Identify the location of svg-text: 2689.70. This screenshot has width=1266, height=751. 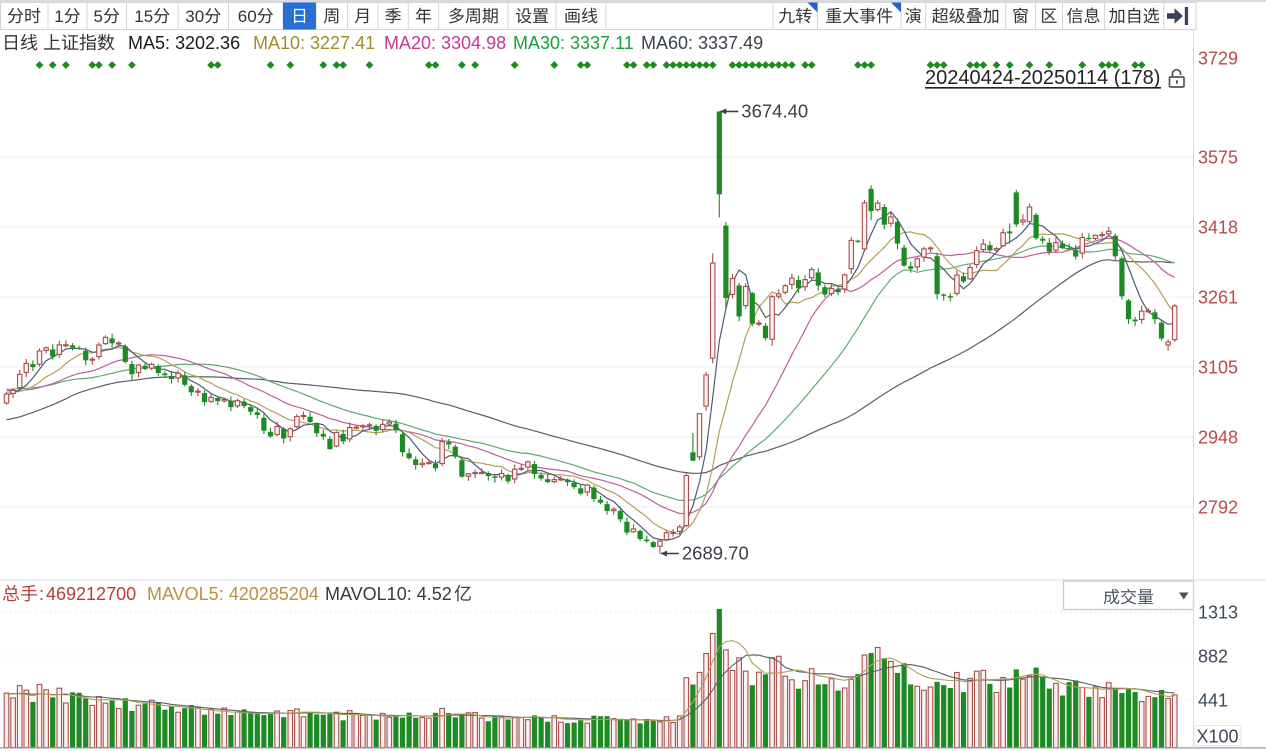
(715, 552).